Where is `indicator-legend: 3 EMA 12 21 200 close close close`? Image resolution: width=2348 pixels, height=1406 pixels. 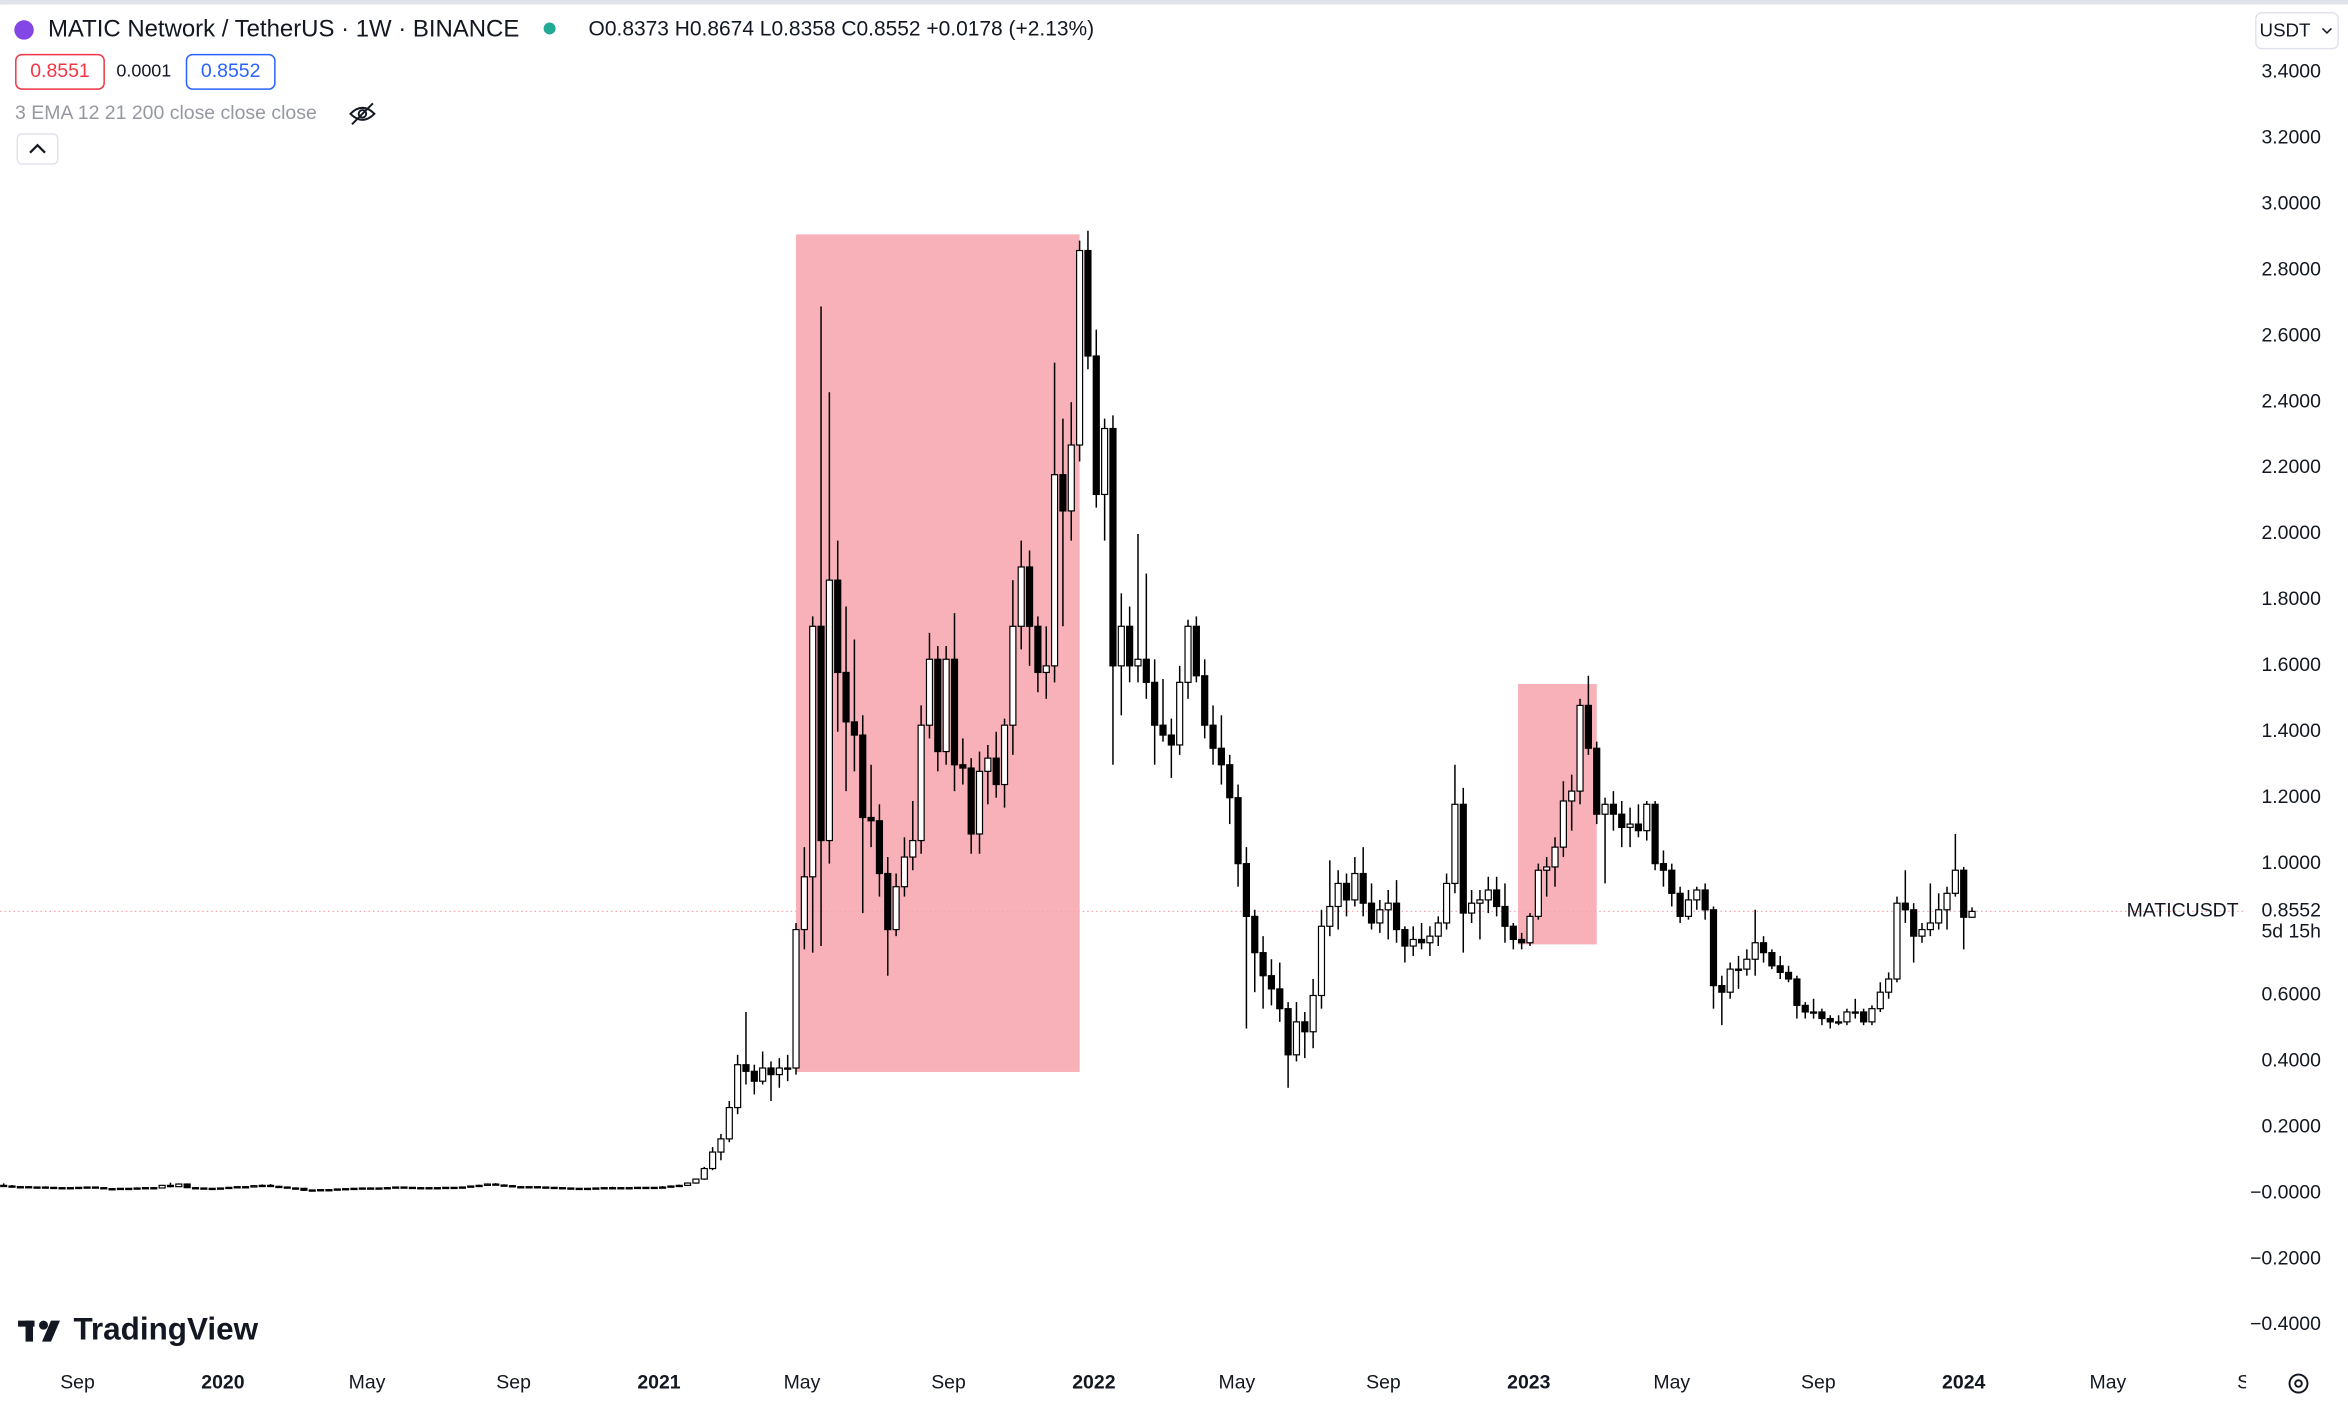
indicator-legend: 3 EMA 12 21 200 close close close is located at coordinates (166, 113).